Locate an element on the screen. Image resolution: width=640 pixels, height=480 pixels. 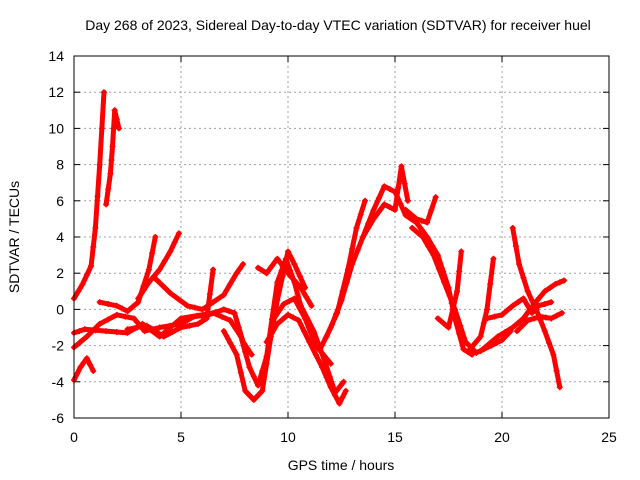
series-line-sat-f is located at coordinates (127, 274).